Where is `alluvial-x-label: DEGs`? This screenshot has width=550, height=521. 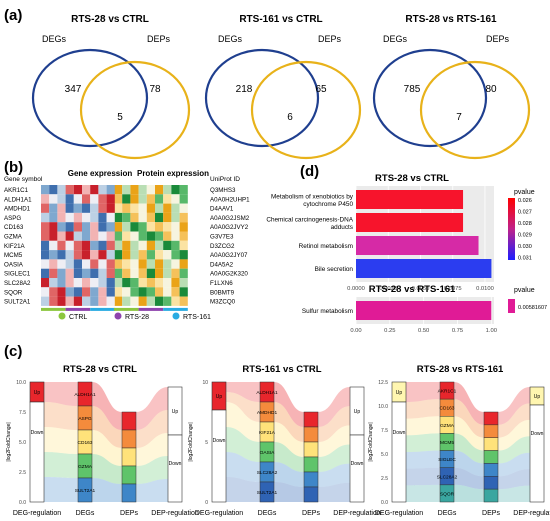
alluvial-x-label: DEGs is located at coordinates (447, 513).